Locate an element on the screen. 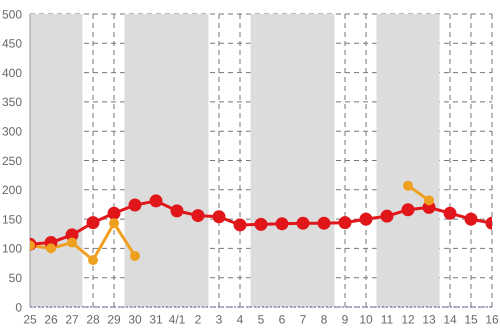 This screenshot has width=500, height=333. y-tick-label: 300 is located at coordinates (12, 131).